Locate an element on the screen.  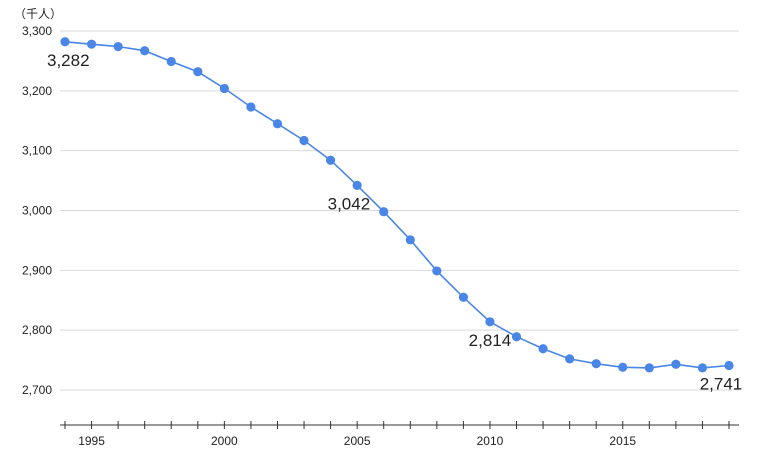
data-label: 2,741 is located at coordinates (721, 383).